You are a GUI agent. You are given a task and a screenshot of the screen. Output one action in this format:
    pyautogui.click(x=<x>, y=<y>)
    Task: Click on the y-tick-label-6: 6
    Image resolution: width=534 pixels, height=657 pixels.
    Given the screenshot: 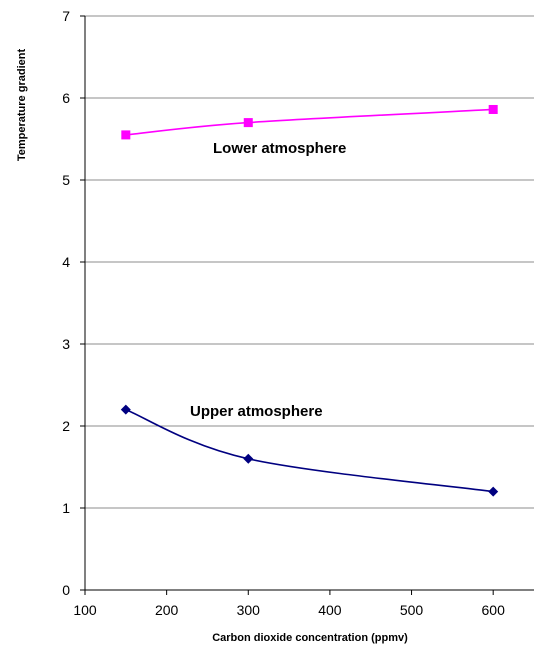 What is the action you would take?
    pyautogui.click(x=66, y=98)
    